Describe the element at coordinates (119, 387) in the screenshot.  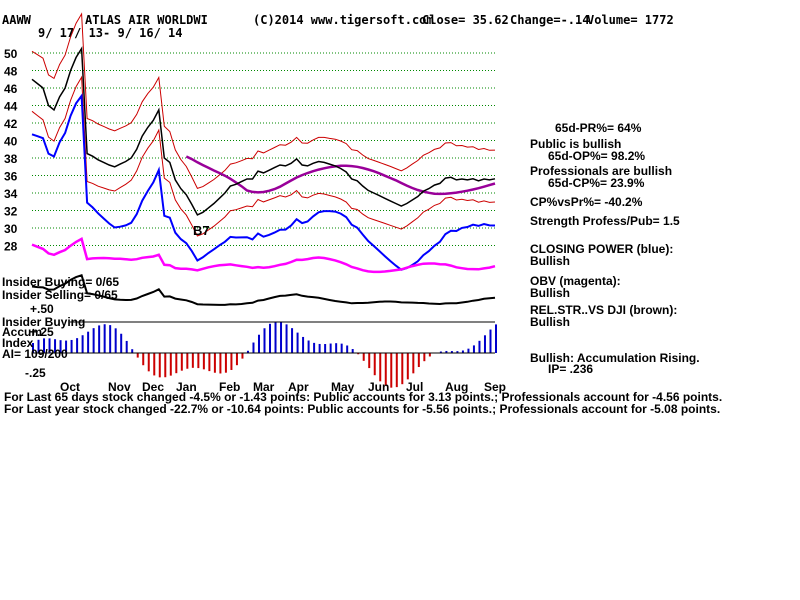
I see `x-tick-label: Nov` at that location.